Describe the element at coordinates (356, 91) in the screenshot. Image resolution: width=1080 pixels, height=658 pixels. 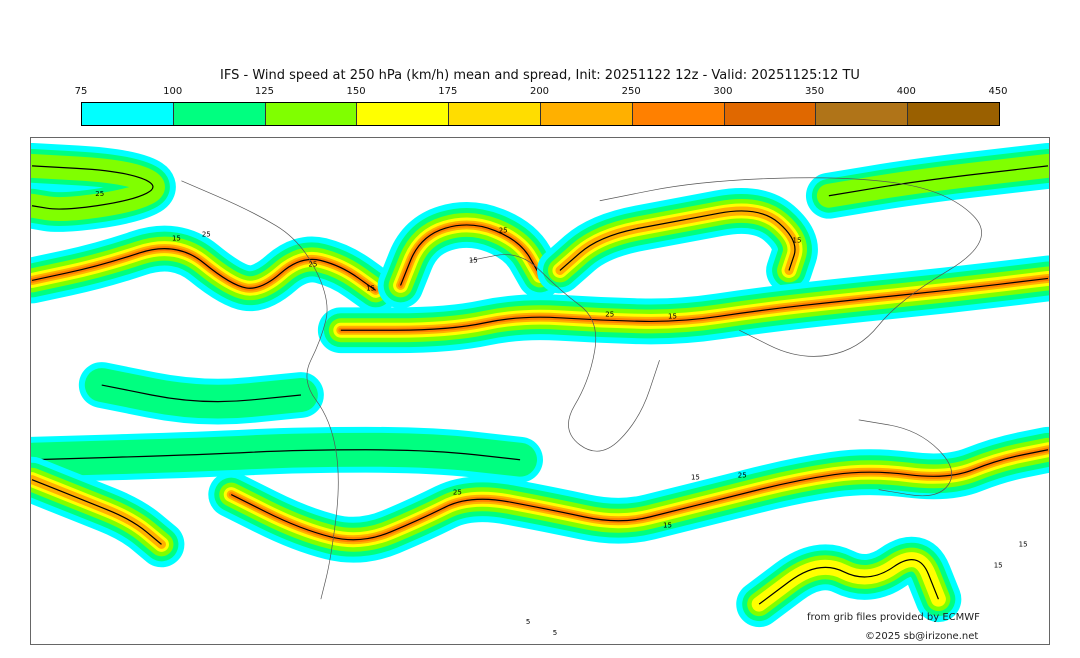
I see `legend-tick: 150` at that location.